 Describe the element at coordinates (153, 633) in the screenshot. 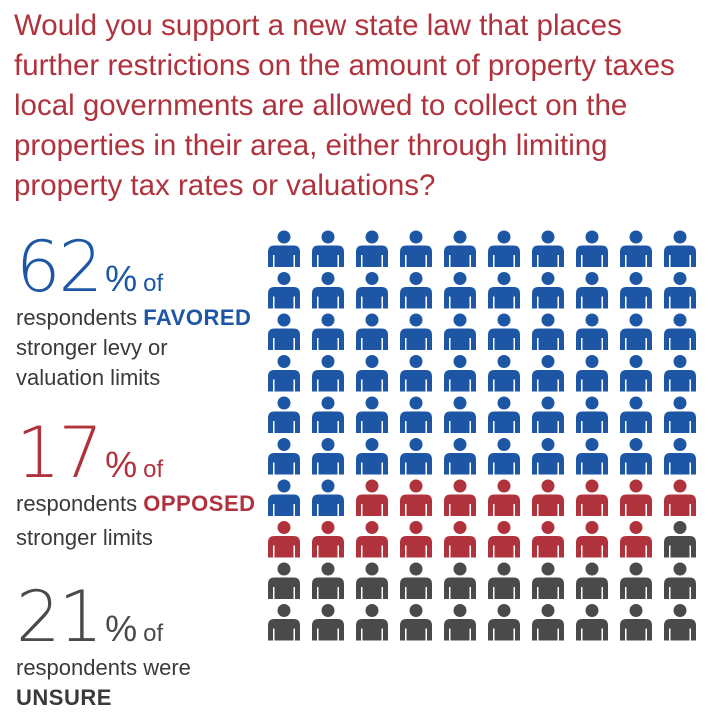

I see `stat-unsure-of: of` at that location.